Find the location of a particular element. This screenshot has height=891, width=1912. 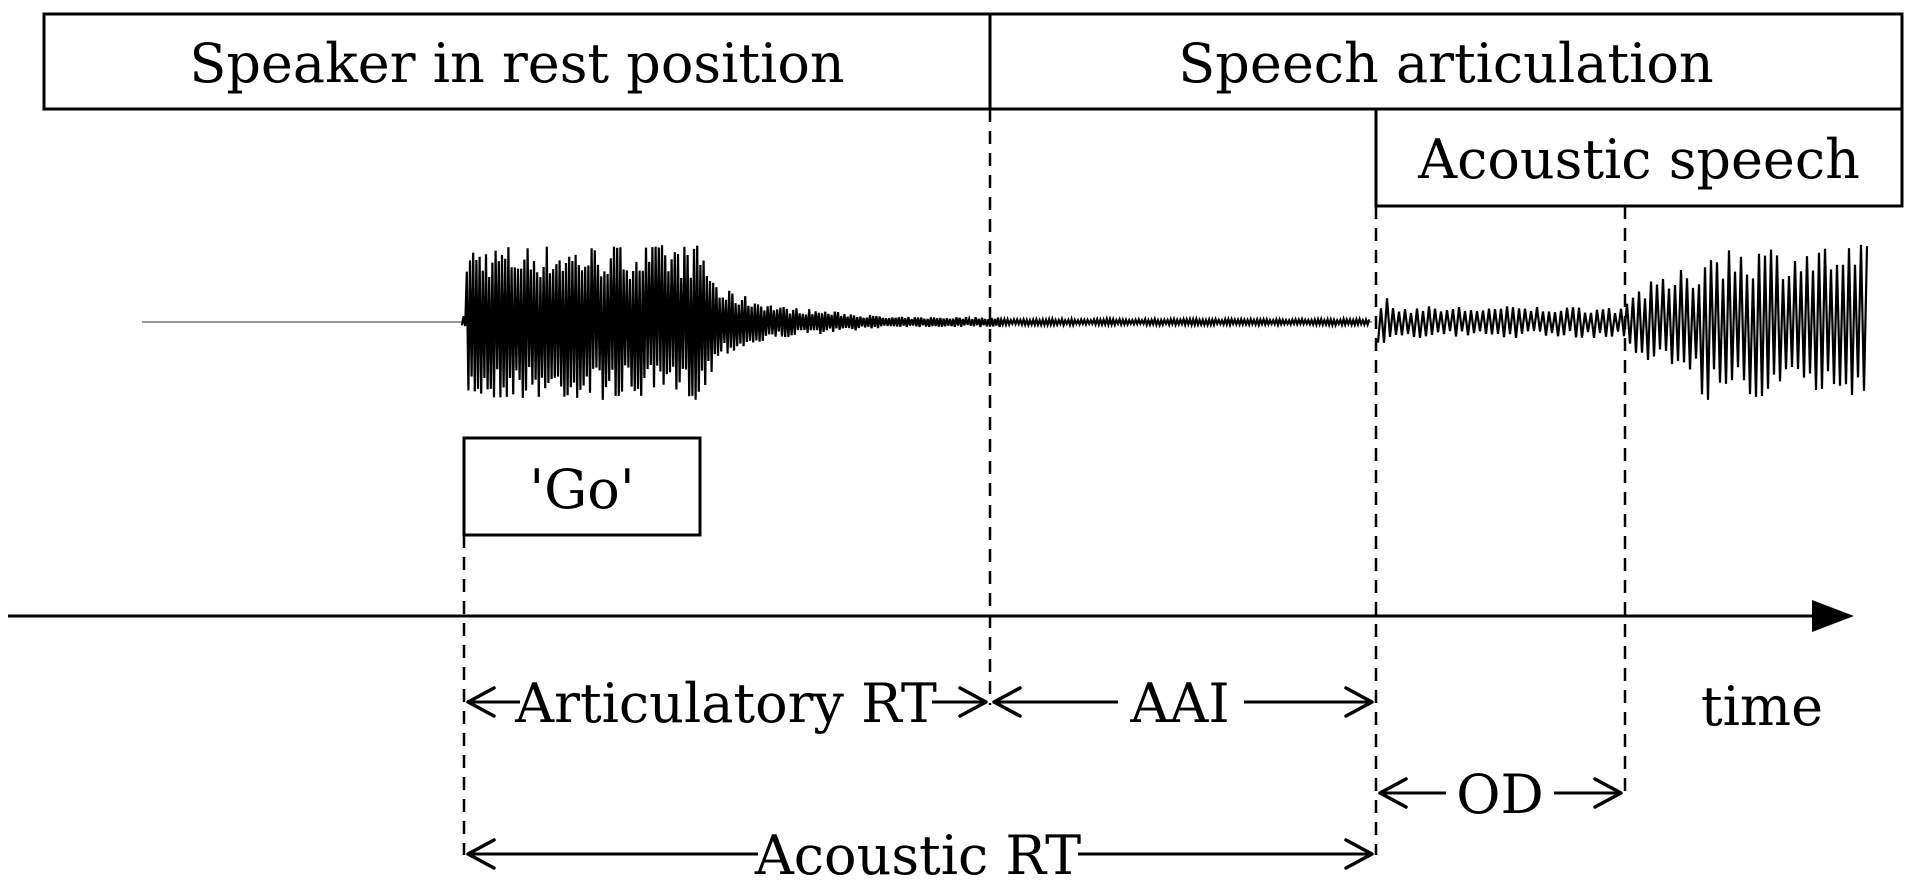

speech-articulation-label: Speech articulation is located at coordinates (1445, 63).